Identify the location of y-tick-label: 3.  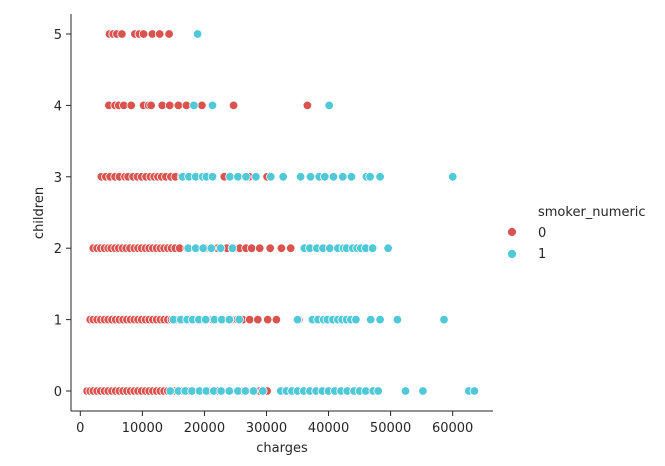
(58, 178).